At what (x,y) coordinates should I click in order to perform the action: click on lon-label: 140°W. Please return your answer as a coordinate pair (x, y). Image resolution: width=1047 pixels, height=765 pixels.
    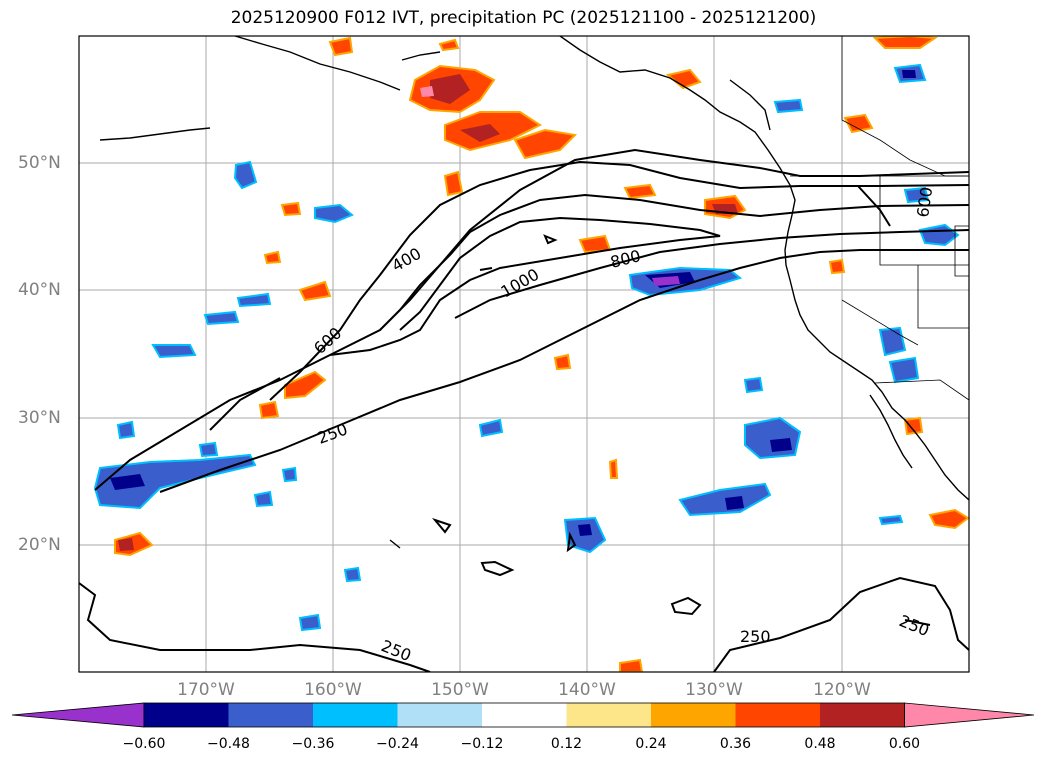
    Looking at the image, I should click on (587, 690).